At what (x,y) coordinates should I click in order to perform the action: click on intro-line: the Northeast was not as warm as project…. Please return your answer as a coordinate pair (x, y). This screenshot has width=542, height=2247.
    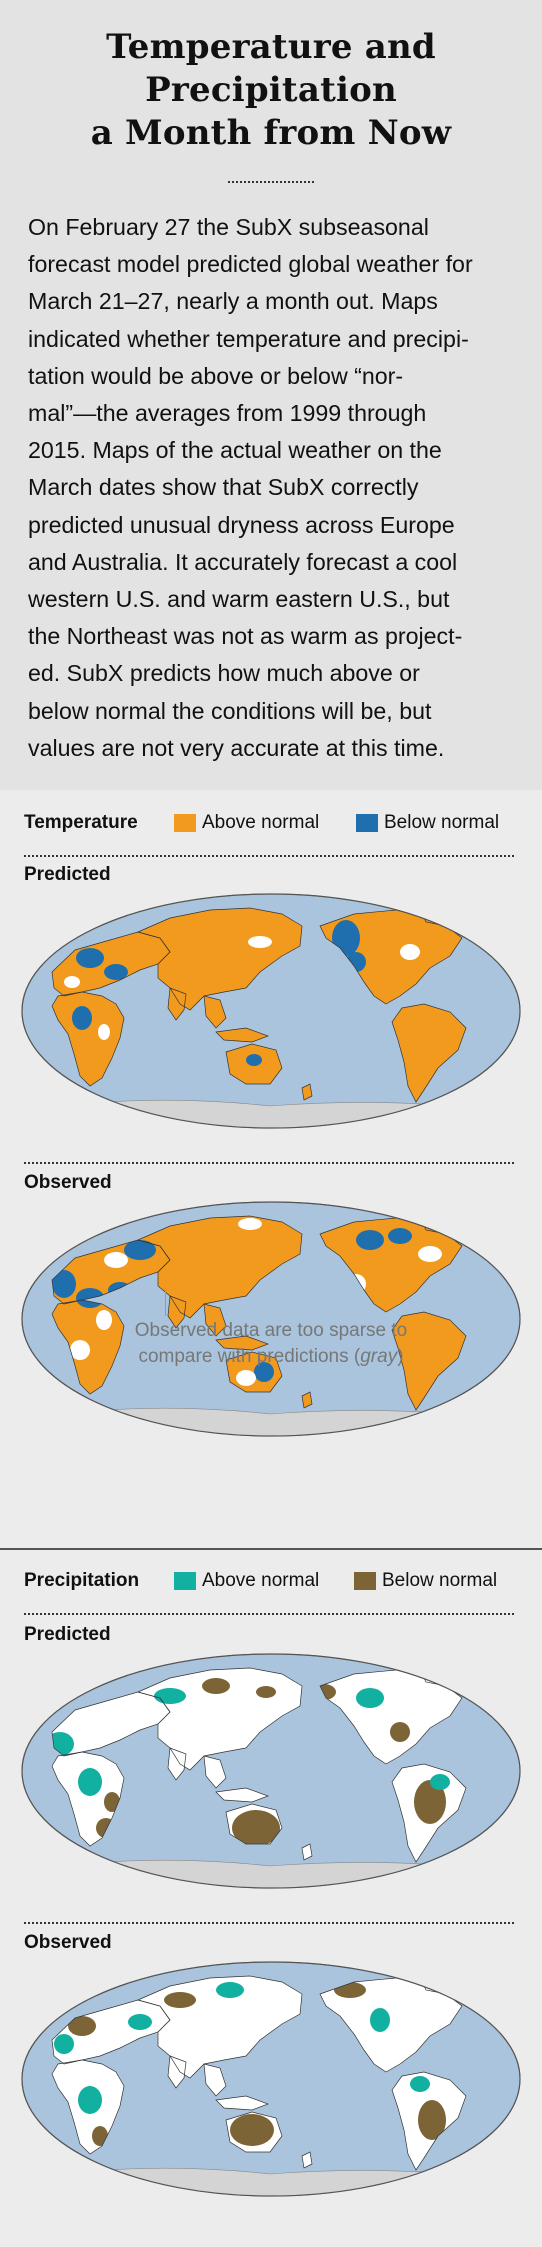
    Looking at the image, I should click on (245, 636).